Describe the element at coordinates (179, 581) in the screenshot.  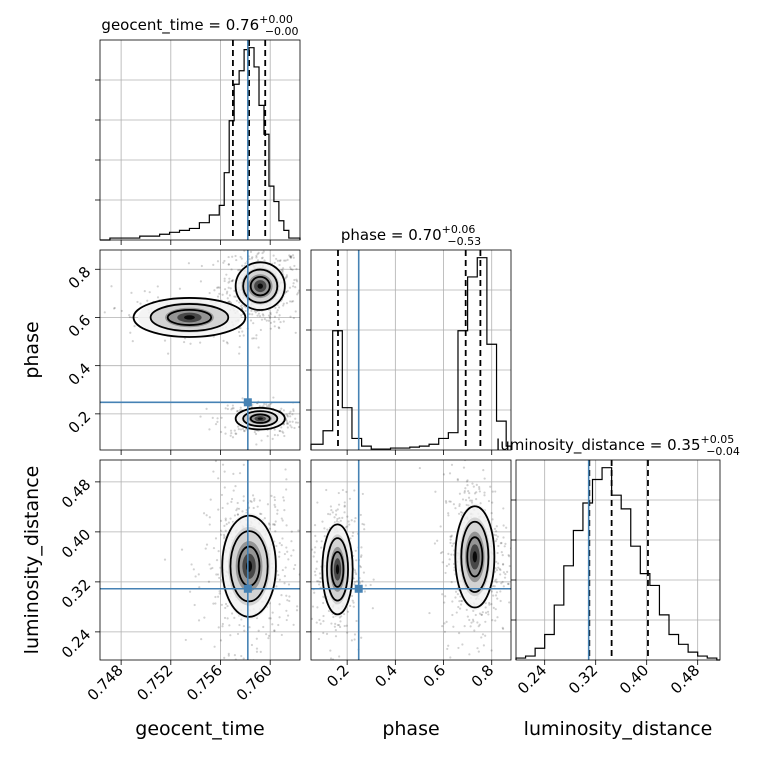
I see `panel-2d-geocent_time-luminosity_distance: 0.748 0.752 0.756 0.760 0.24 0.32 0.40 0.48` at that location.